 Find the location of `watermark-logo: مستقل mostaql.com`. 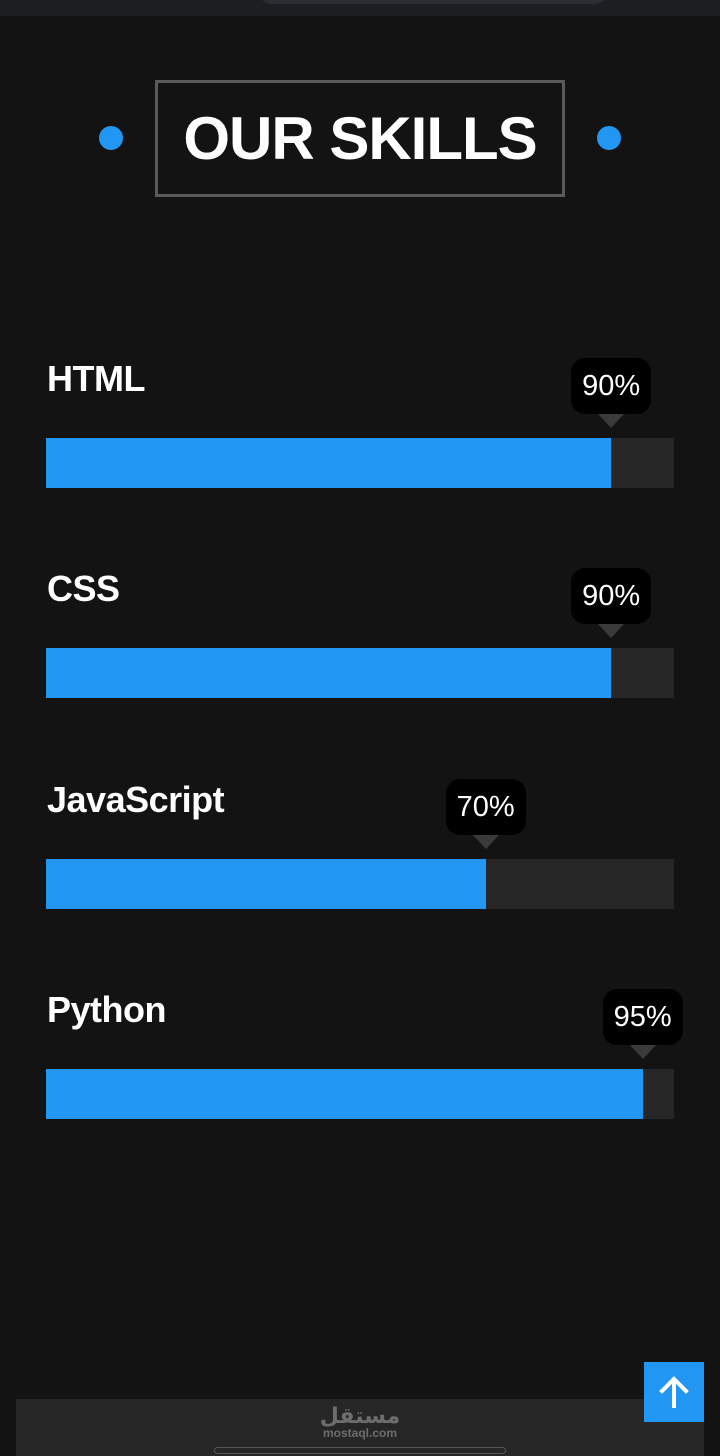

watermark-logo: مستقل mostaql.com is located at coordinates (360, 1421).